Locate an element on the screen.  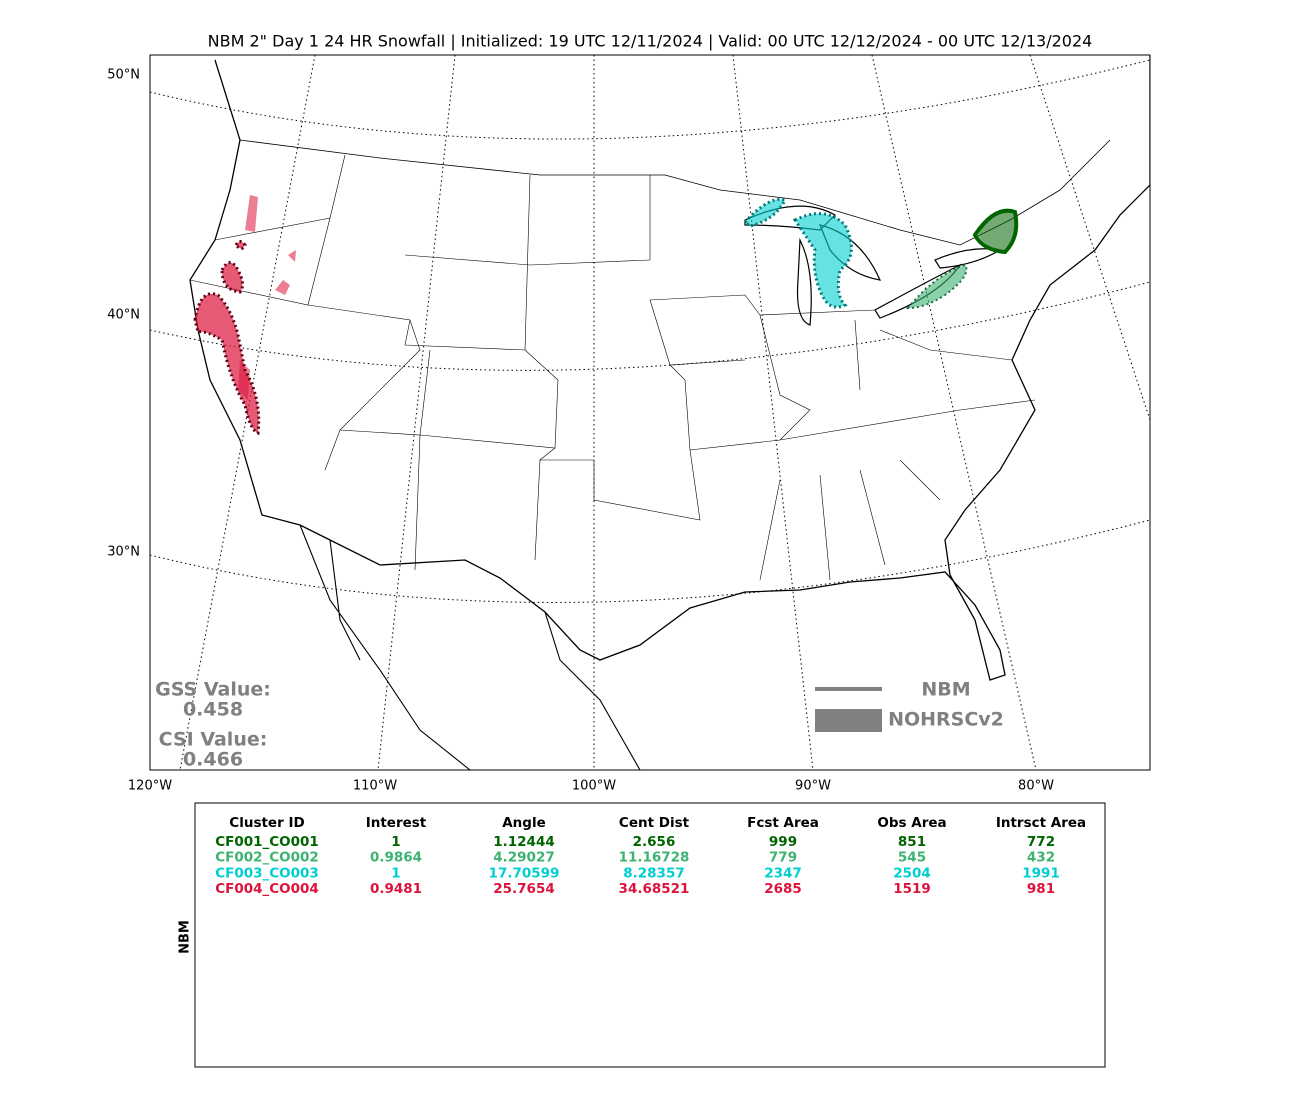
legend-patch is located at coordinates (848, 720).